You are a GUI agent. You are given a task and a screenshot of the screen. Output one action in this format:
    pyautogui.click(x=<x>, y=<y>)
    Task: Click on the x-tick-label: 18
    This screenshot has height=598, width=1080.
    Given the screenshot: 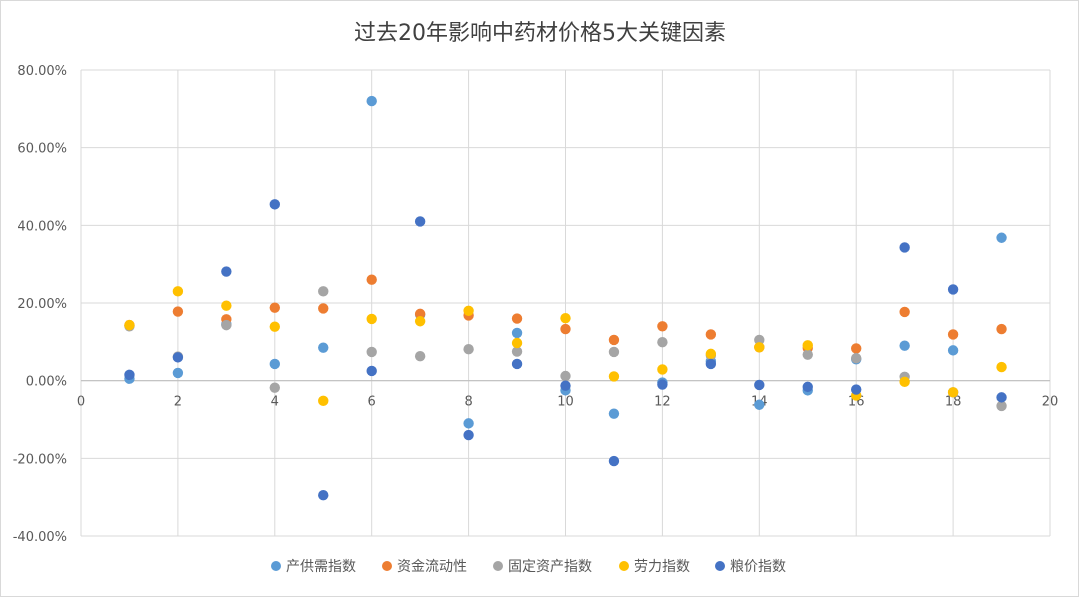 What is the action you would take?
    pyautogui.click(x=953, y=402)
    